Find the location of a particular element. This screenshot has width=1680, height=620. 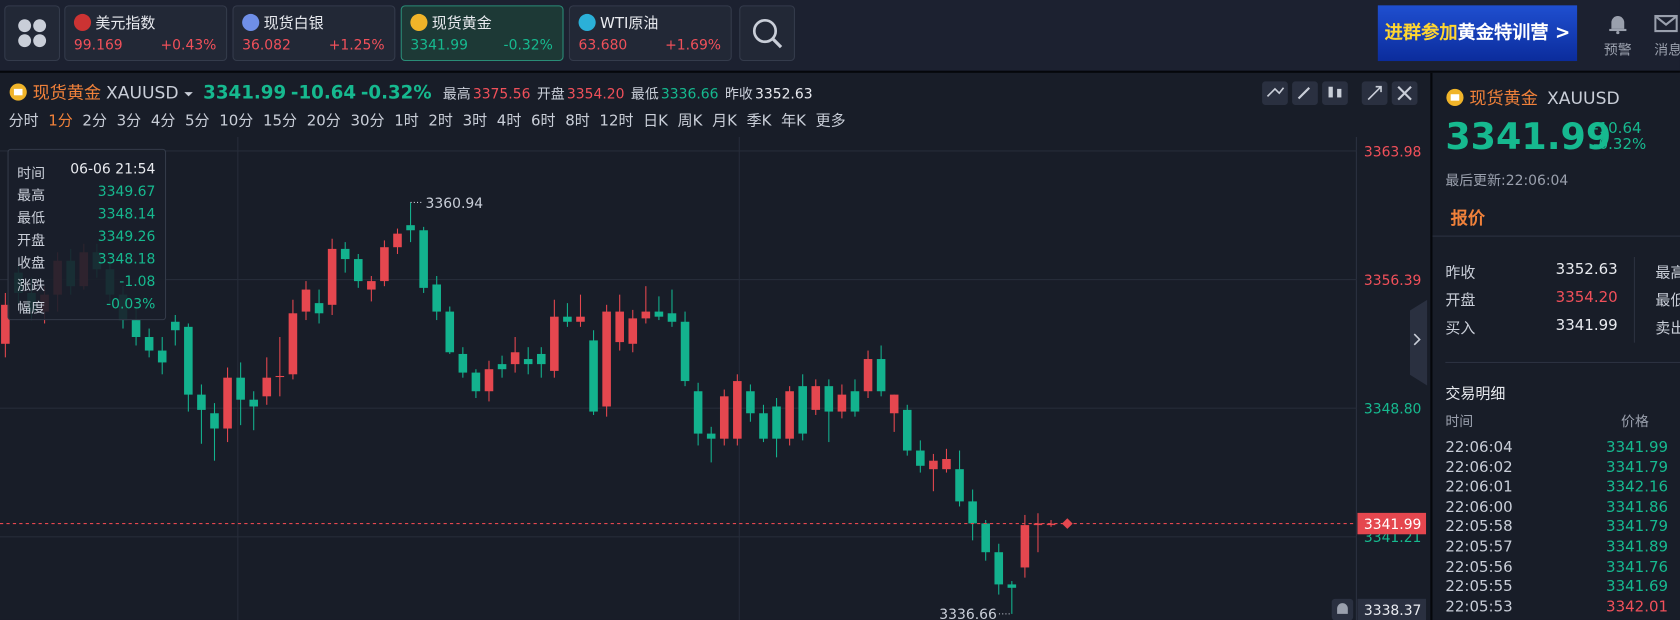

side-title: 现货黄金 XAUUSD is located at coordinates (1532, 97).